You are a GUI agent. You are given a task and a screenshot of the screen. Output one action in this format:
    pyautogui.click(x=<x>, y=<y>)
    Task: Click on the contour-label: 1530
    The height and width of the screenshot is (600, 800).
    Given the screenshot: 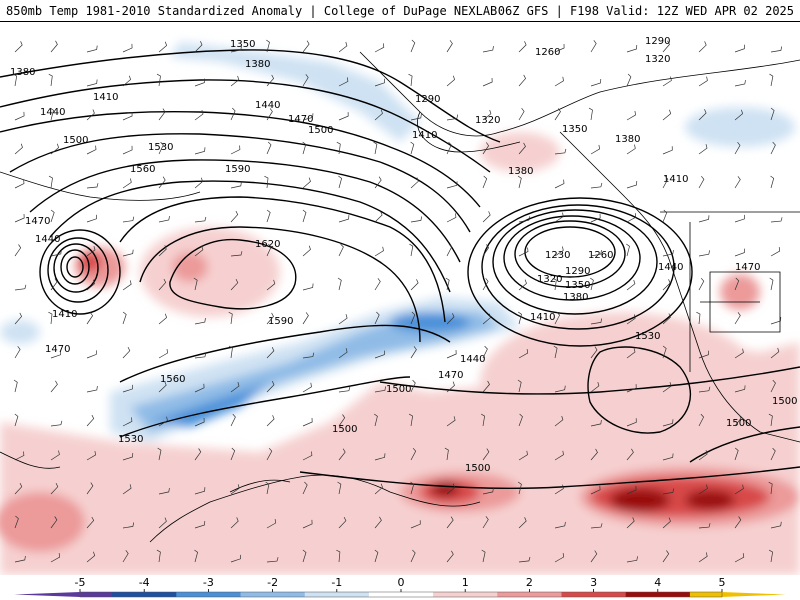 What is the action you would take?
    pyautogui.click(x=647, y=336)
    